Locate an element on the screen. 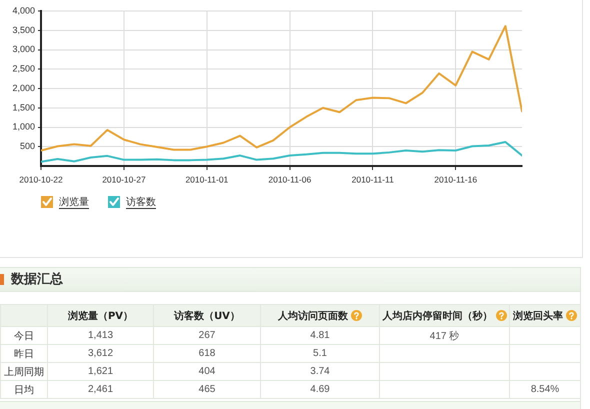 The height and width of the screenshot is (409, 590). x-tick-label: 2010-11-06 is located at coordinates (290, 179).